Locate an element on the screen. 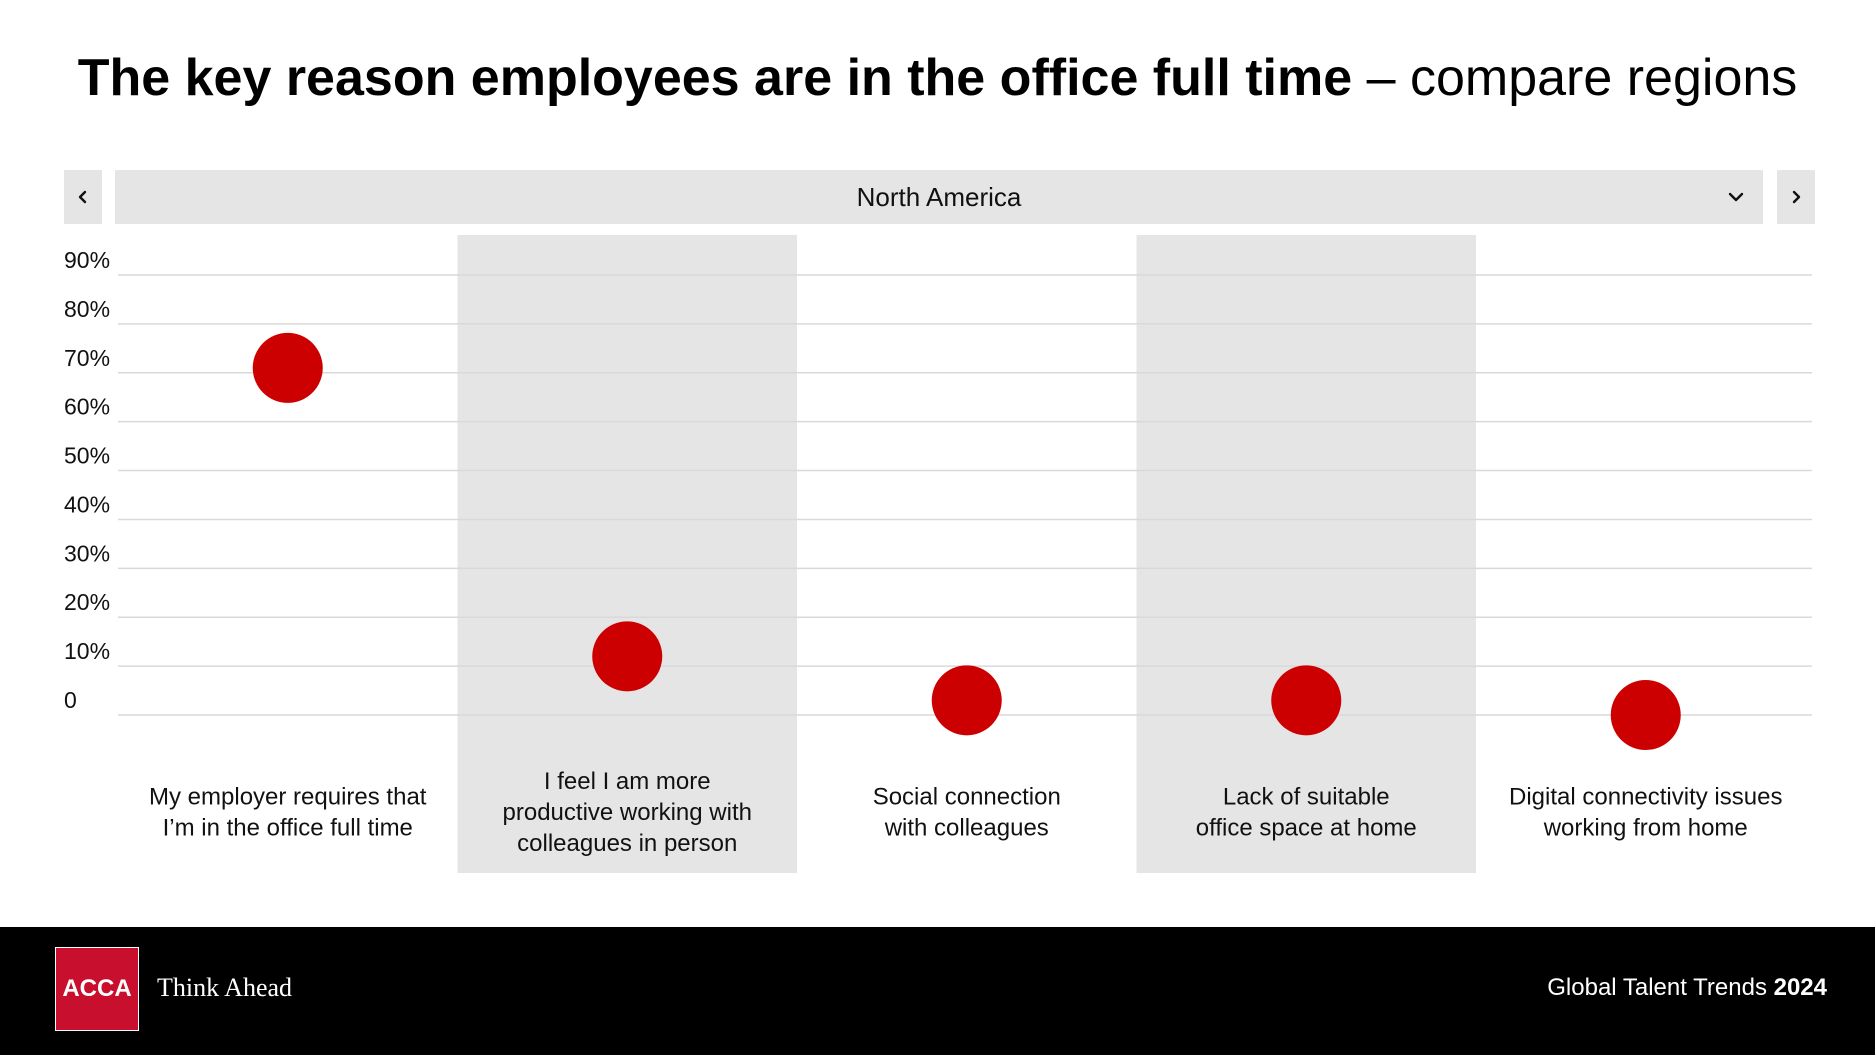 The image size is (1875, 1055). logo-text: ACCA is located at coordinates (97, 988).